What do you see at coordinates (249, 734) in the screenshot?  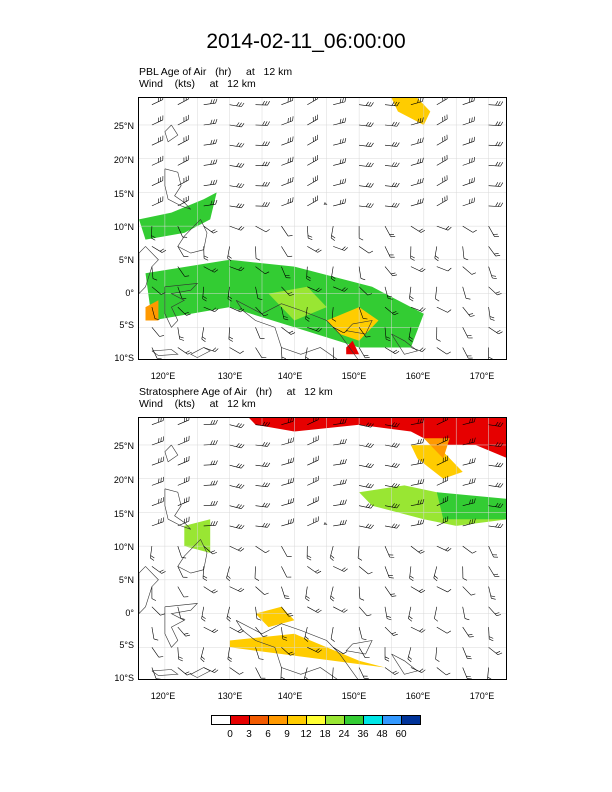 I see `colorbar-label: 3` at bounding box center [249, 734].